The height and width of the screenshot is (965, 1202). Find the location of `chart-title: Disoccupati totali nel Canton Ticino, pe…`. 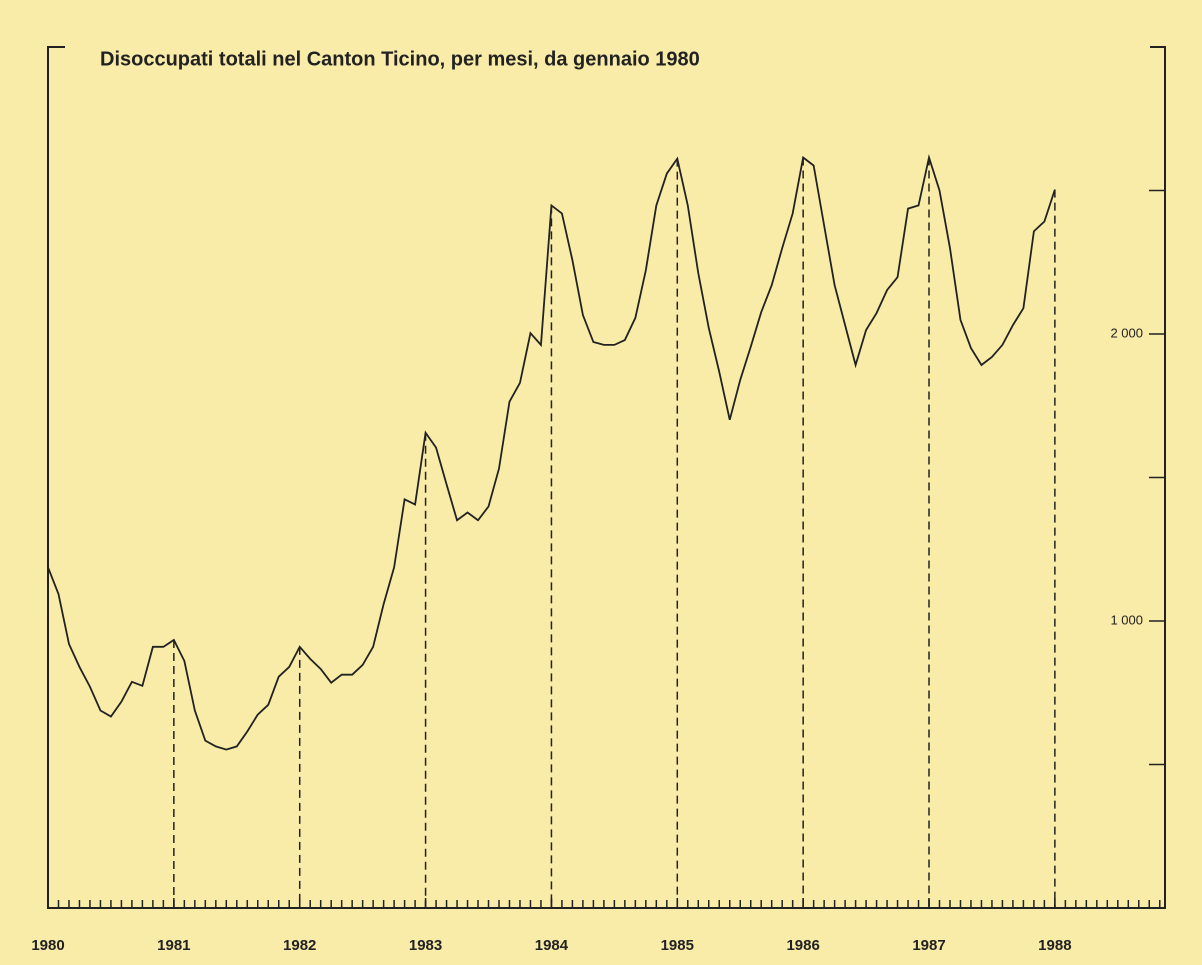

chart-title: Disoccupati totali nel Canton Ticino, pe… is located at coordinates (400, 59).